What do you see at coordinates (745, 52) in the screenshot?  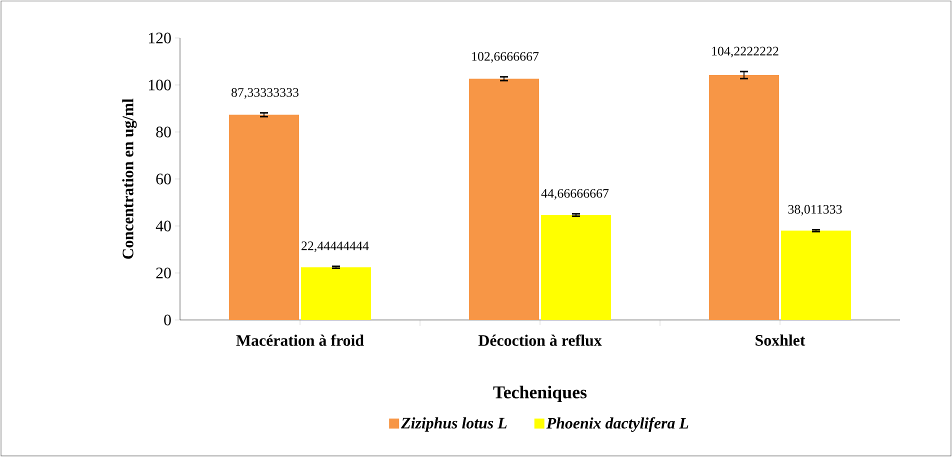 I see `data-label: 104,2222222` at bounding box center [745, 52].